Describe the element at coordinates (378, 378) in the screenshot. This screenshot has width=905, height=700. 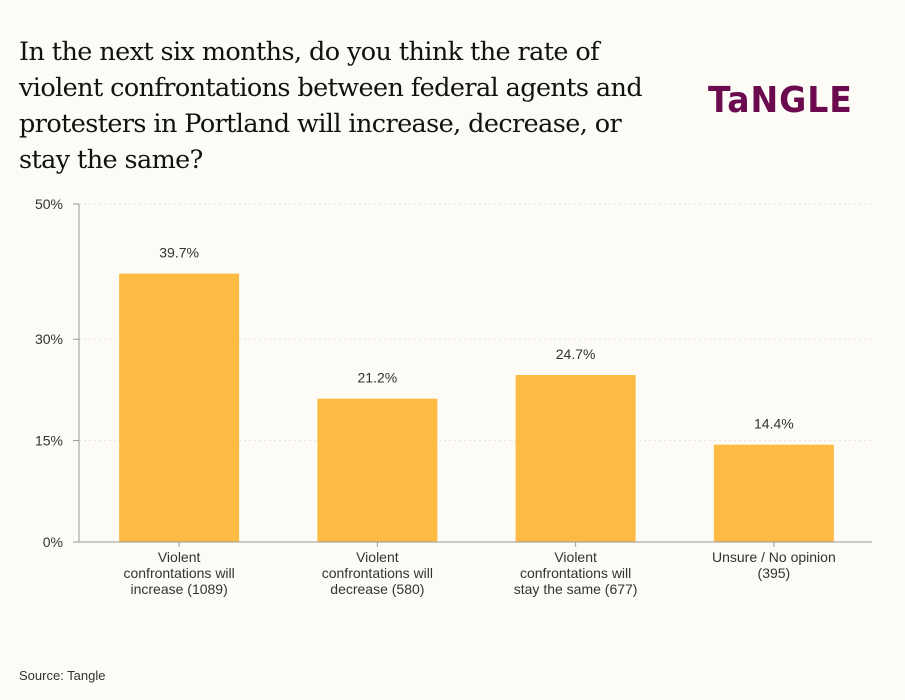
I see `data-label: 21.2%` at that location.